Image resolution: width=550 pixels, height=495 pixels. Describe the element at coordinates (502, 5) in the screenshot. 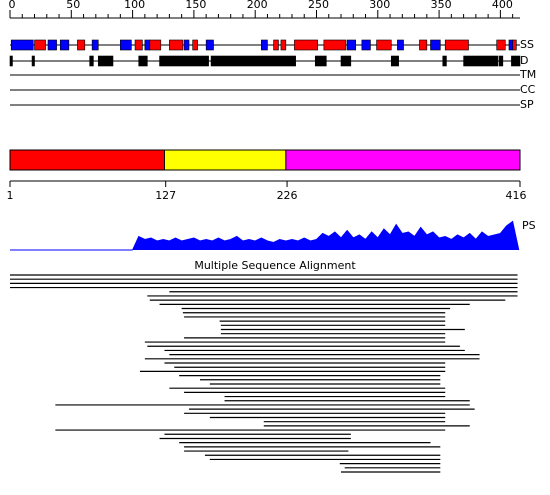

I see `ruler-label: 400` at that location.